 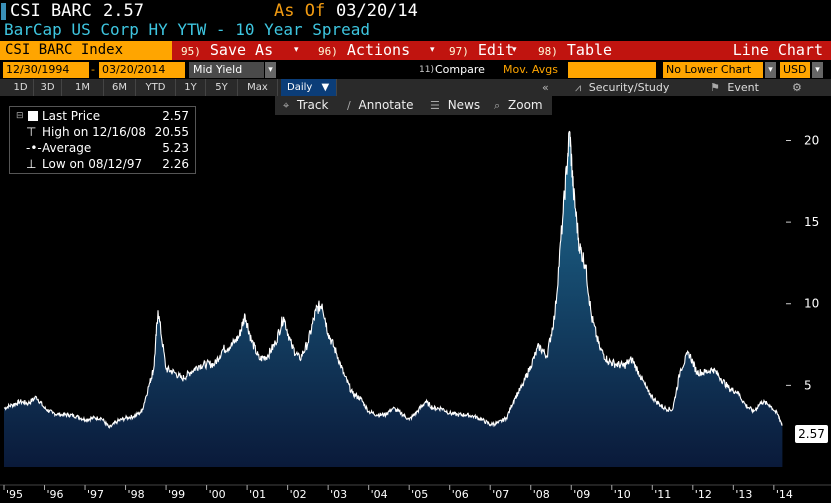 What do you see at coordinates (48, 87) in the screenshot?
I see `period-3d: 3D` at bounding box center [48, 87].